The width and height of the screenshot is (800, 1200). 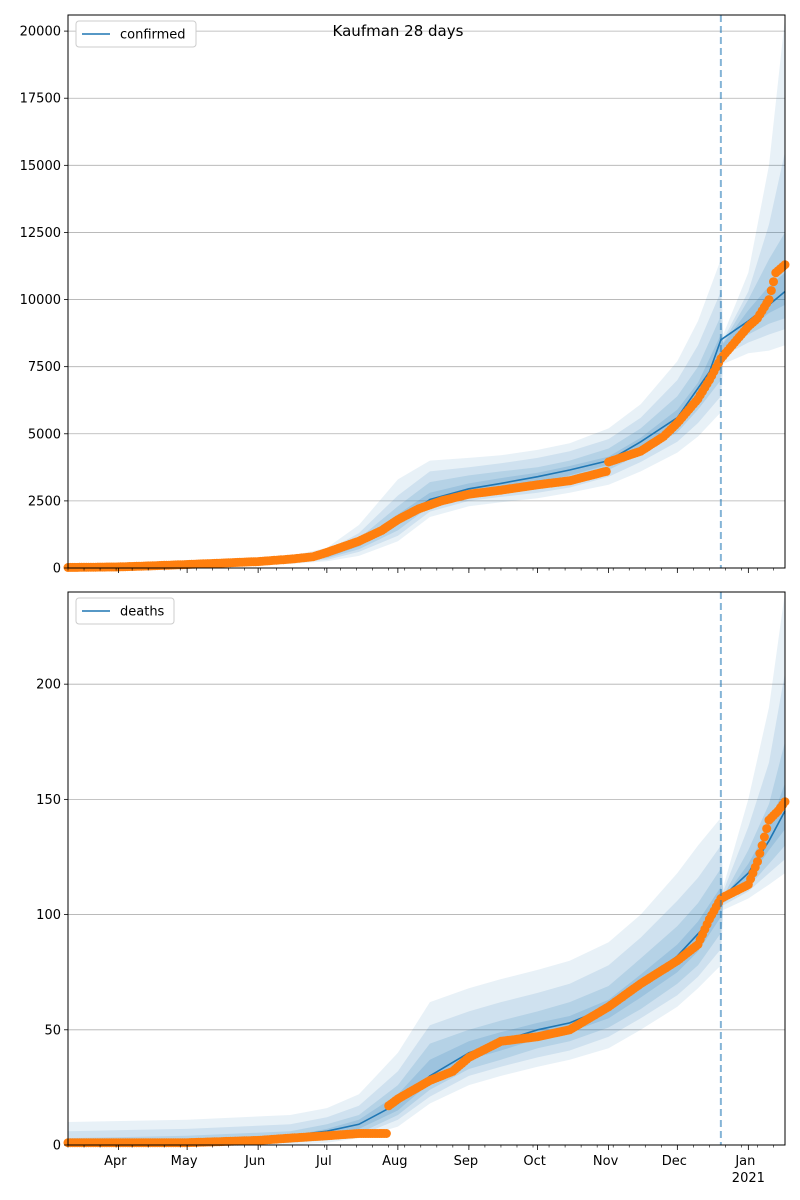 What do you see at coordinates (674, 1161) in the screenshot?
I see `x-tick-label: Dec` at bounding box center [674, 1161].